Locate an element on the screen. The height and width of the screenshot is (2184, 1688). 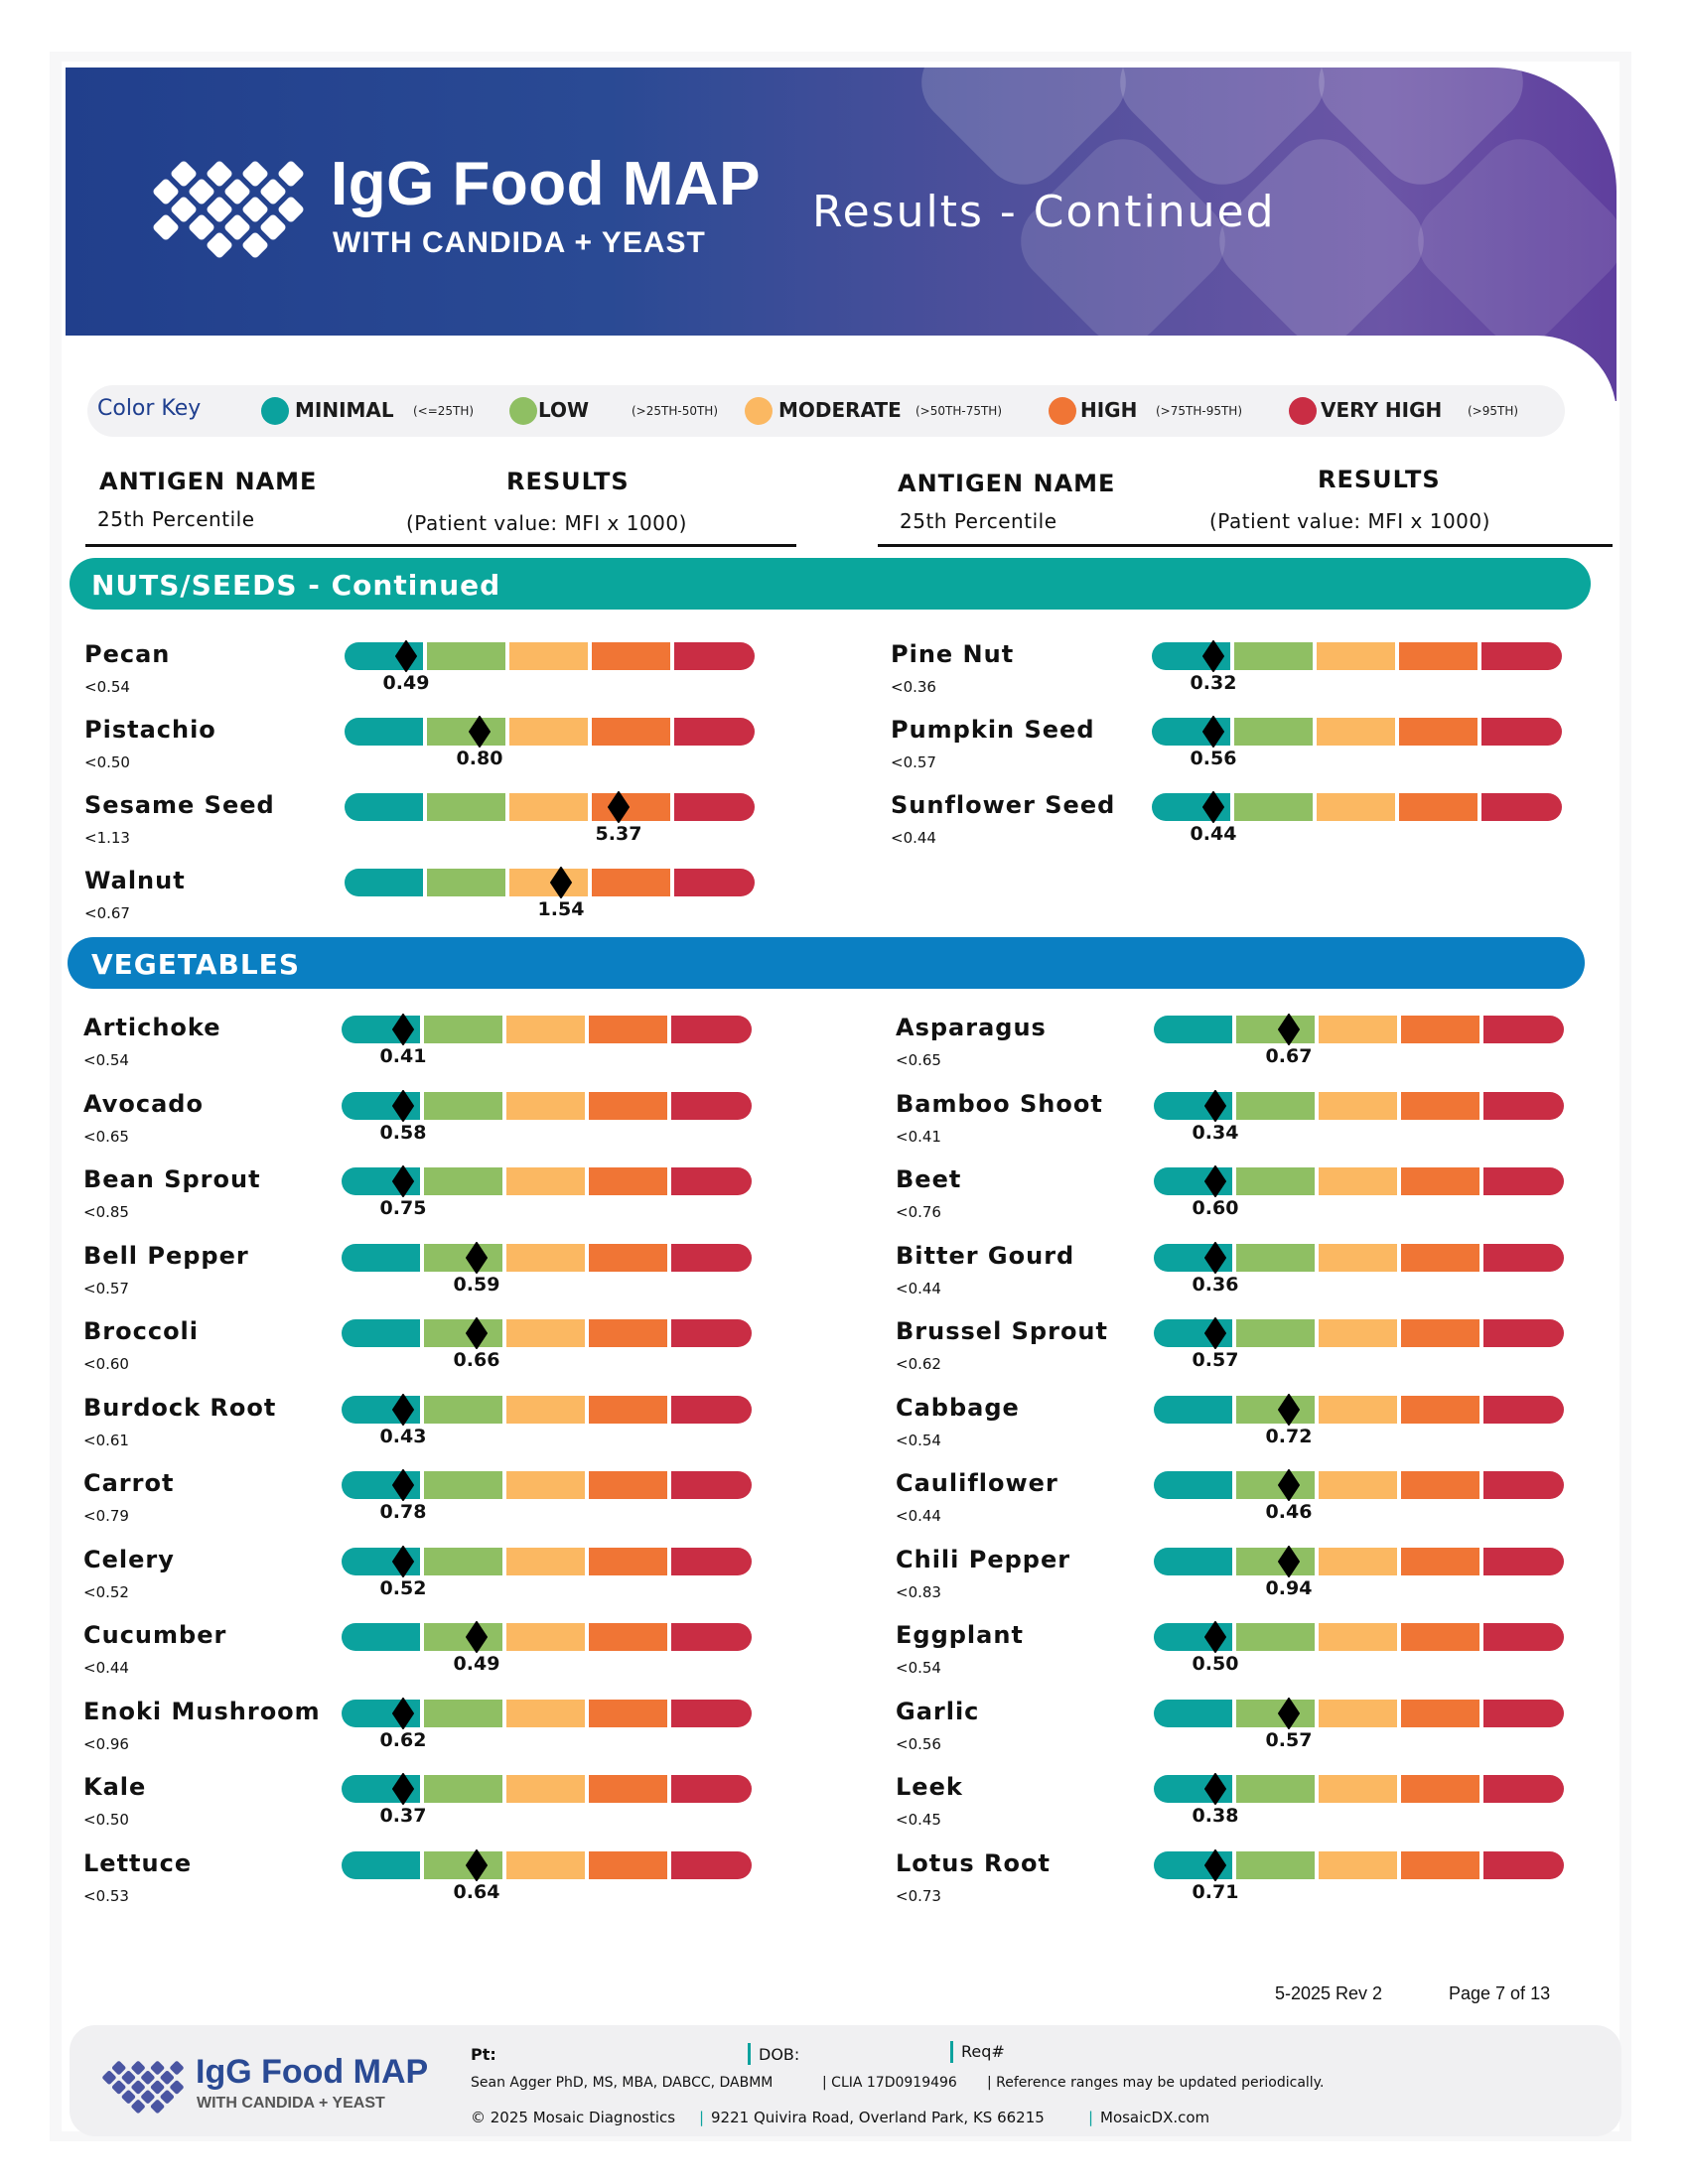
website: MosaicDX.com is located at coordinates (1155, 2117).